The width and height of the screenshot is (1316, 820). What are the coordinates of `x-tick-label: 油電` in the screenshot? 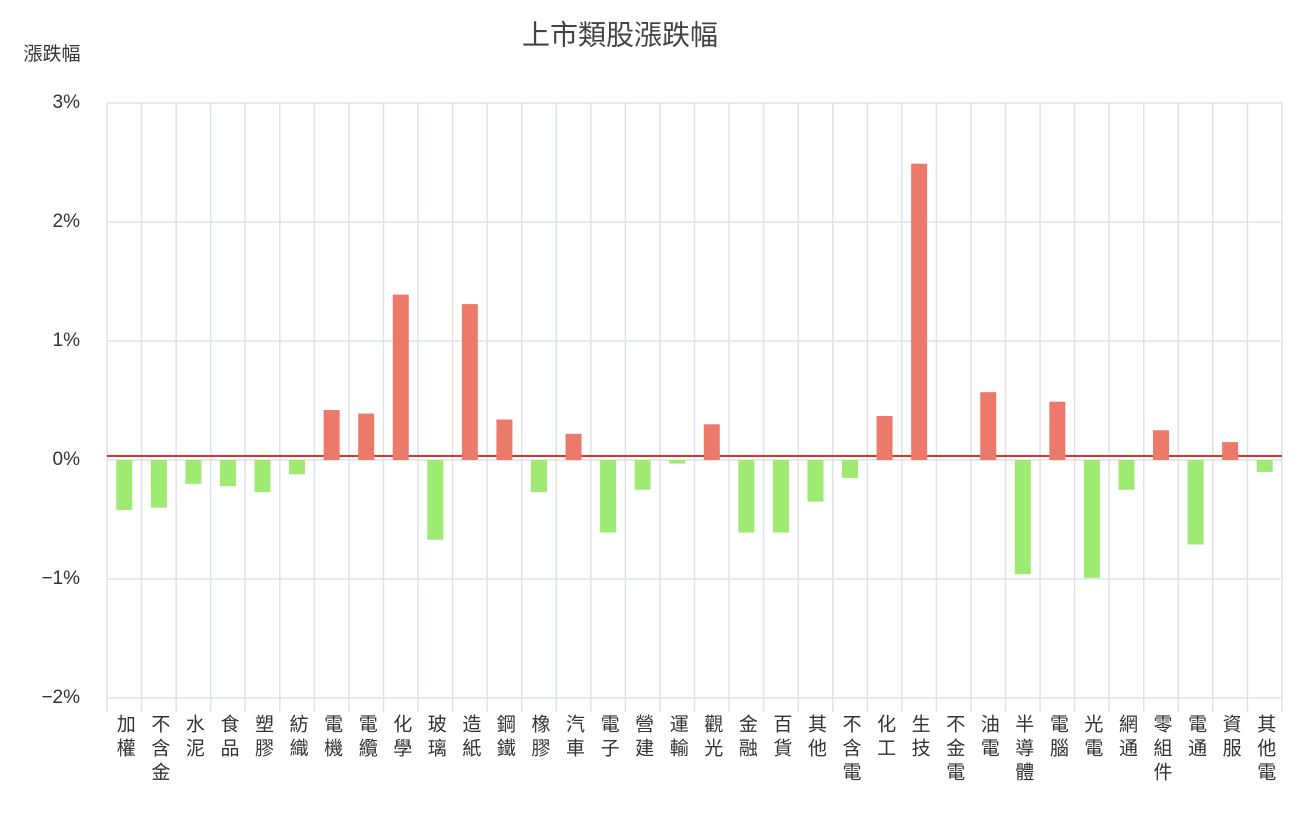 It's located at (989, 738).